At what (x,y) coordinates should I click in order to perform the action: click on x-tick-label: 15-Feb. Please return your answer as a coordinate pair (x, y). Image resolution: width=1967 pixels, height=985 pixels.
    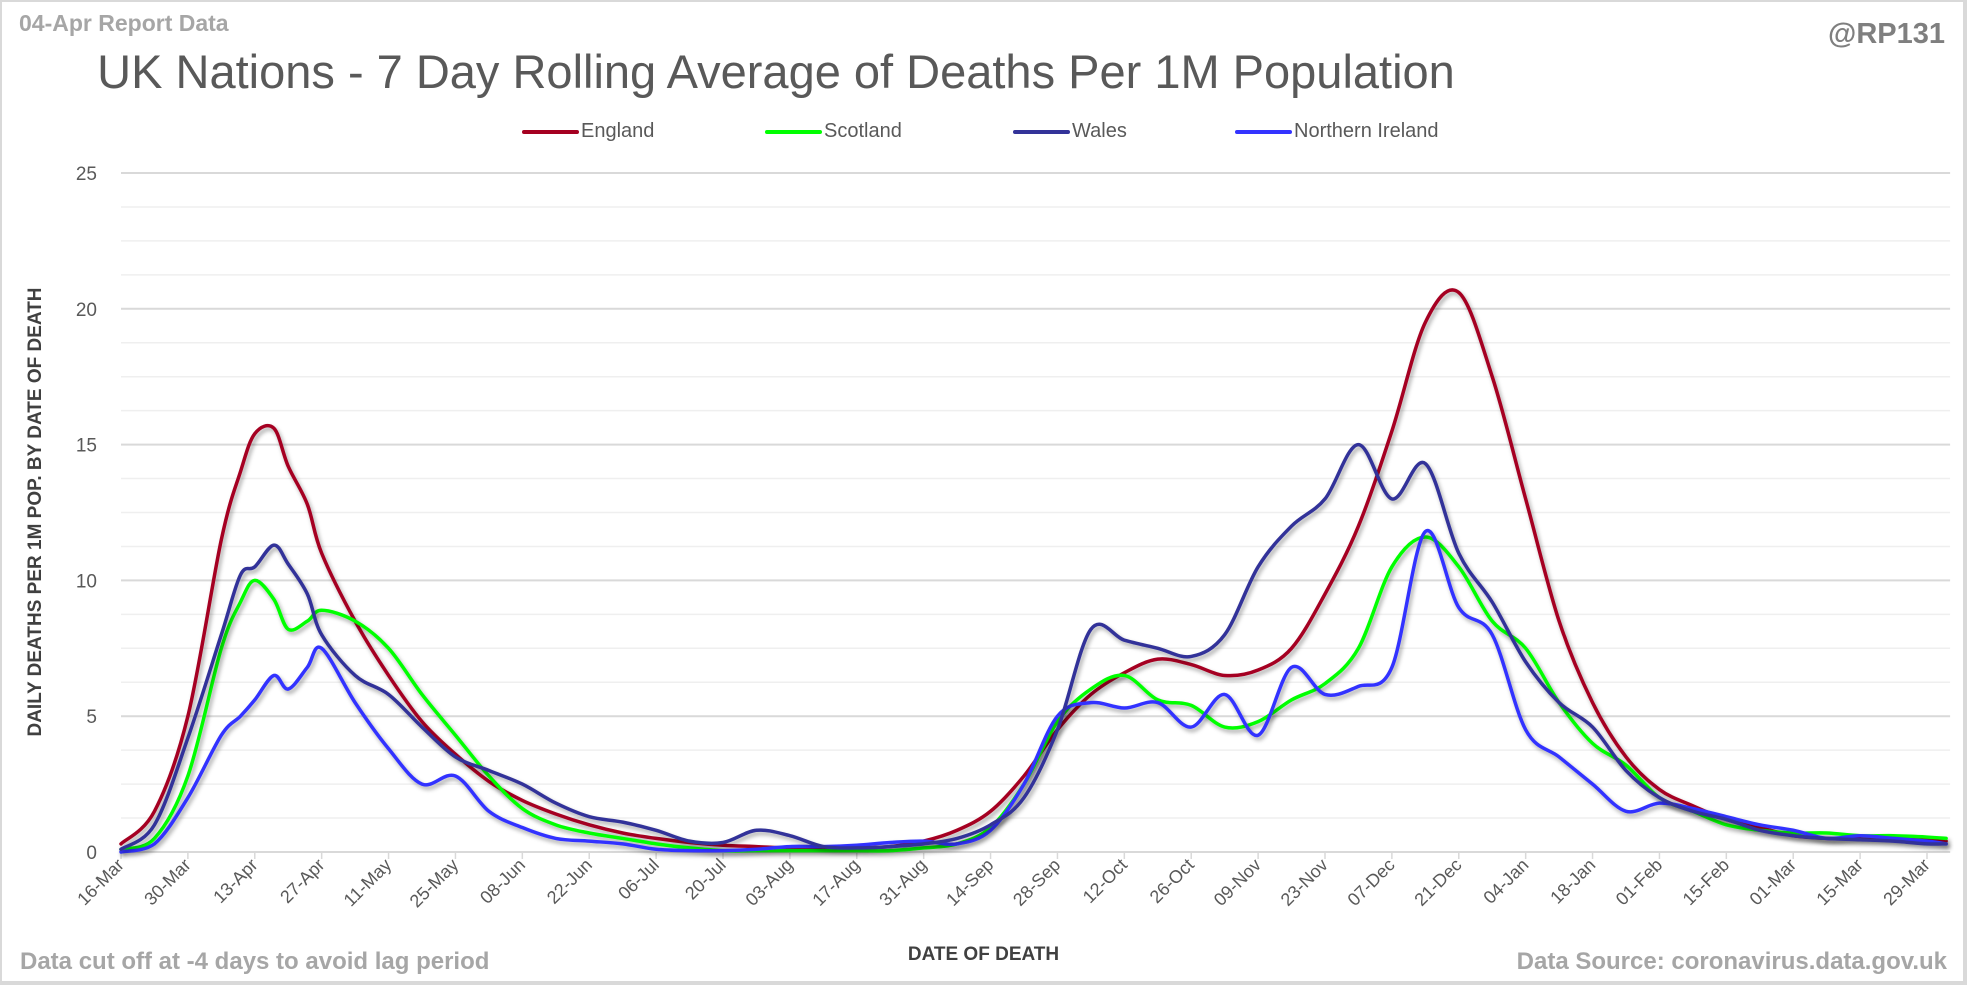
    Looking at the image, I should click on (1706, 882).